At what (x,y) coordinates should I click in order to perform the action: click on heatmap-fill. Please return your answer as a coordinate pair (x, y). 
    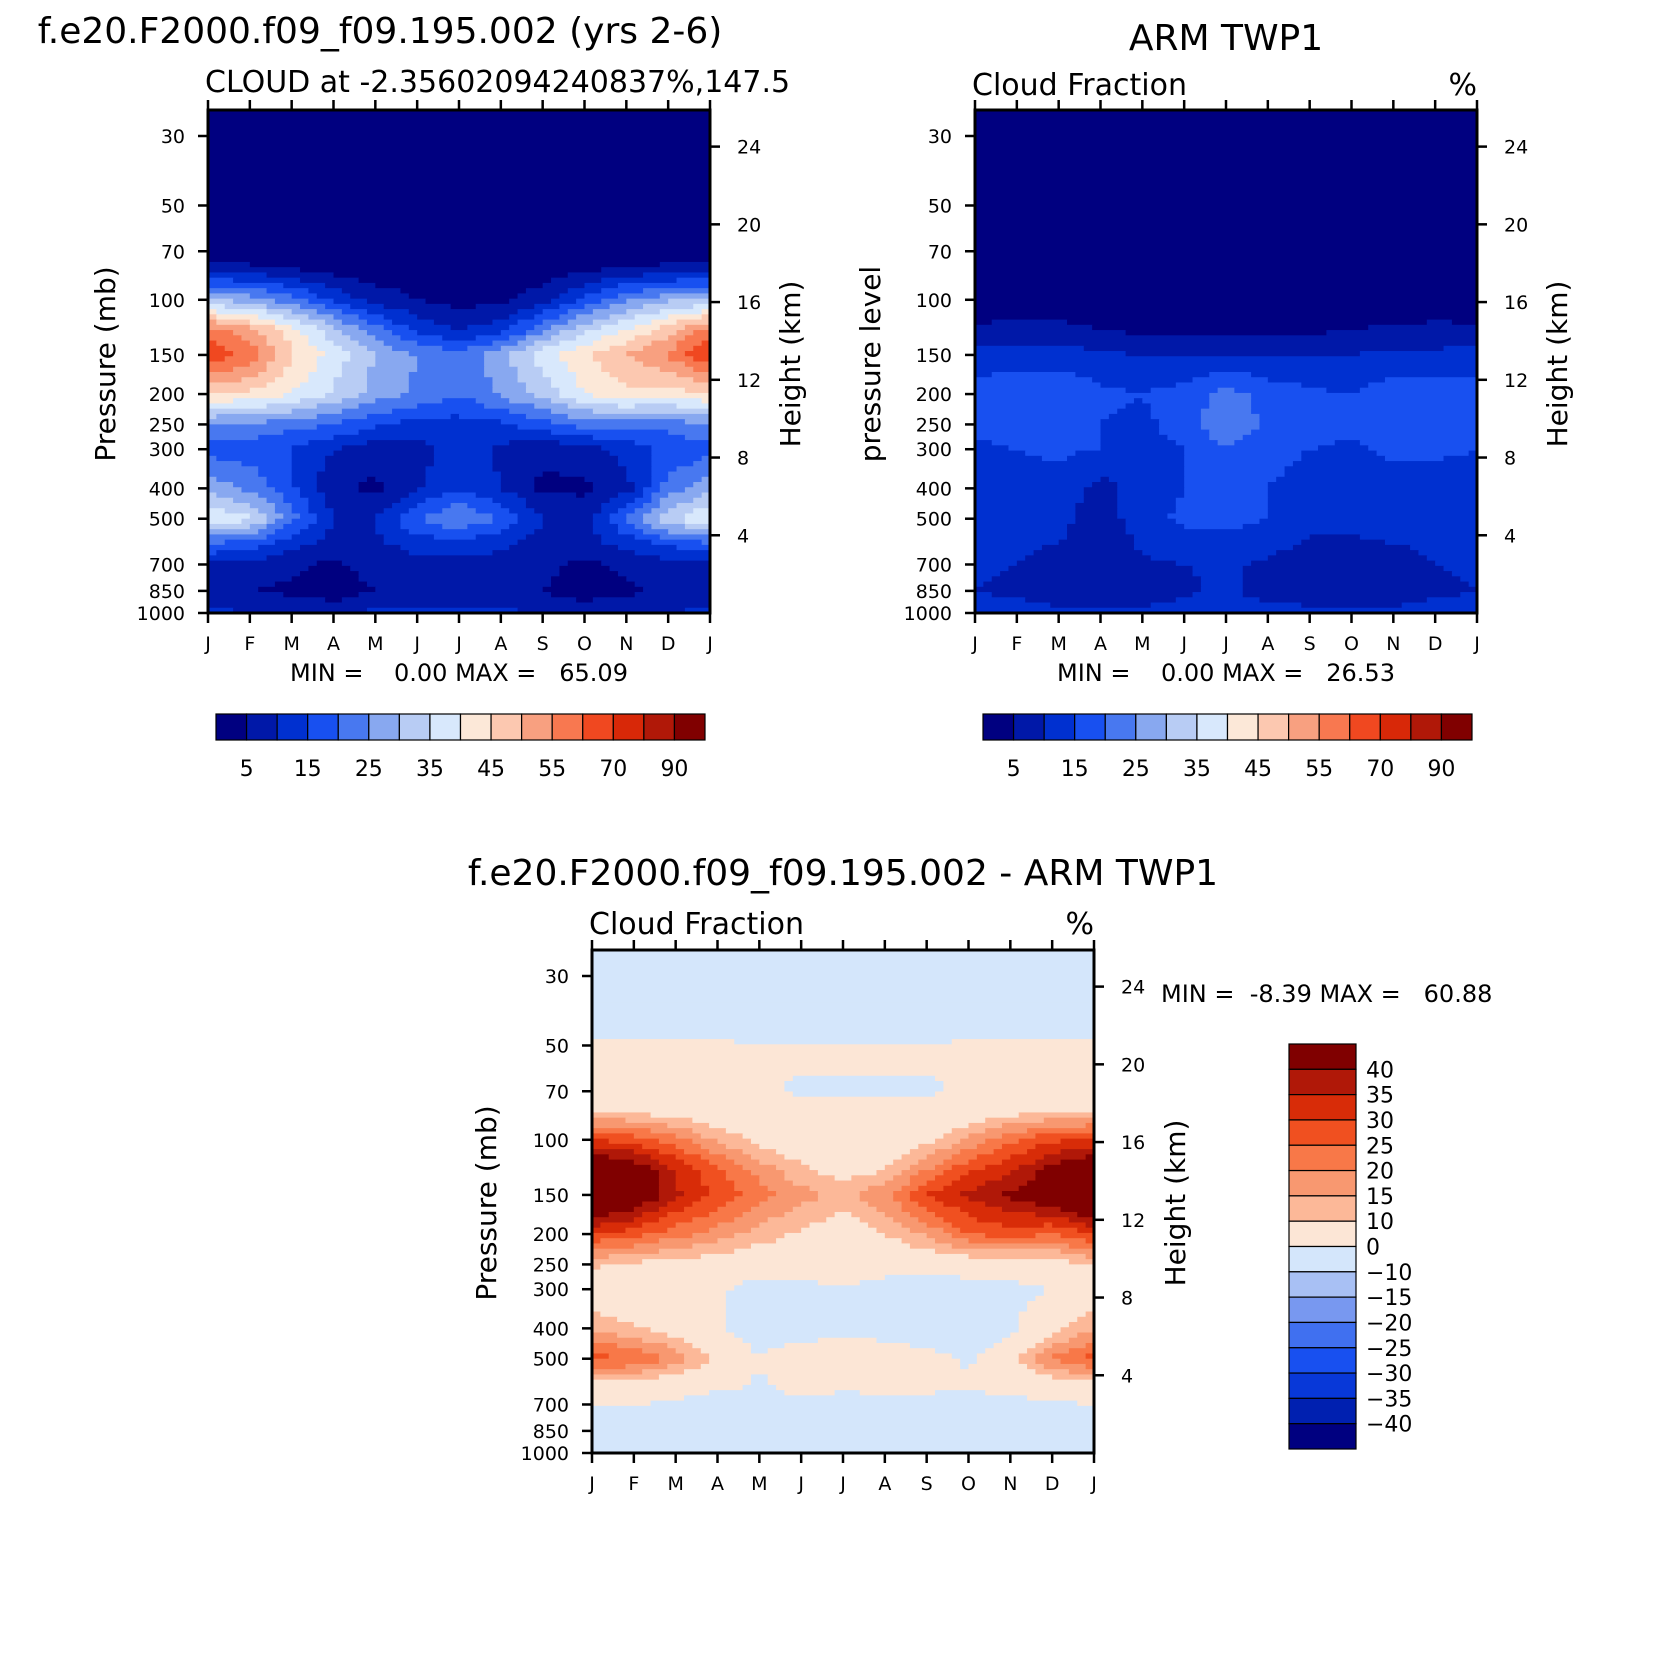
    Looking at the image, I should click on (459, 361).